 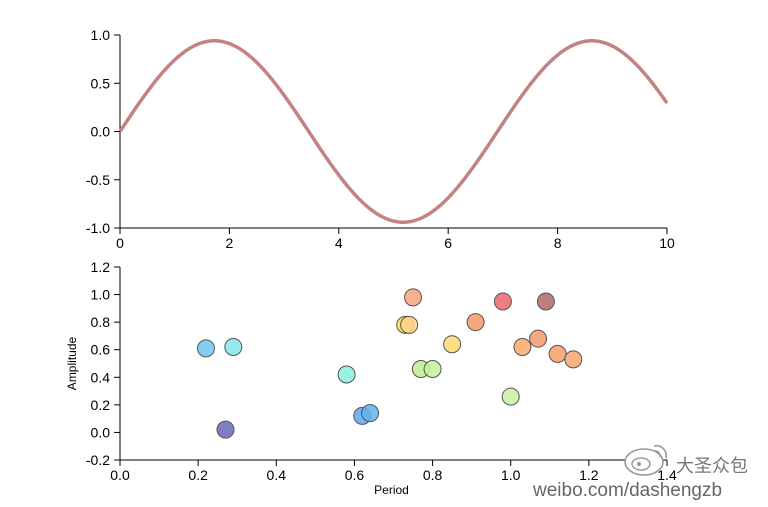 What do you see at coordinates (101, 432) in the screenshot?
I see `bottom-y-tick-label: 0.0` at bounding box center [101, 432].